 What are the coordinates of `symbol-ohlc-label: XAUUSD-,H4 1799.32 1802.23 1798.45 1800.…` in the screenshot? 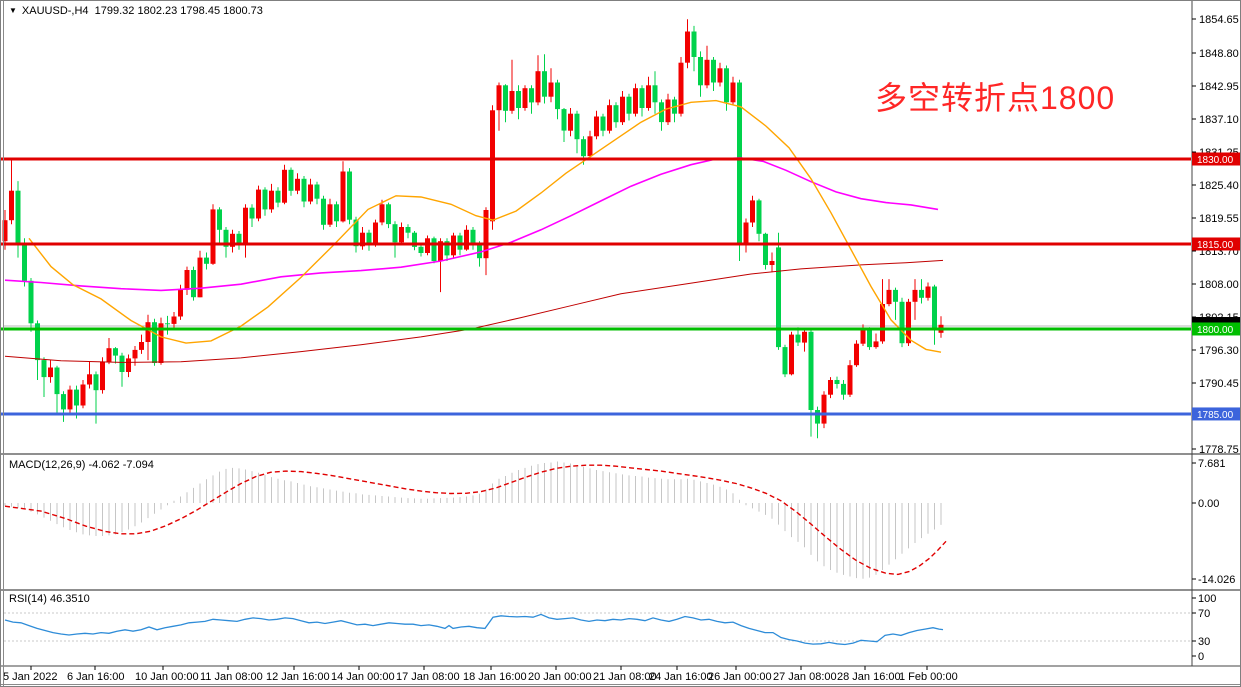 It's located at (142, 11).